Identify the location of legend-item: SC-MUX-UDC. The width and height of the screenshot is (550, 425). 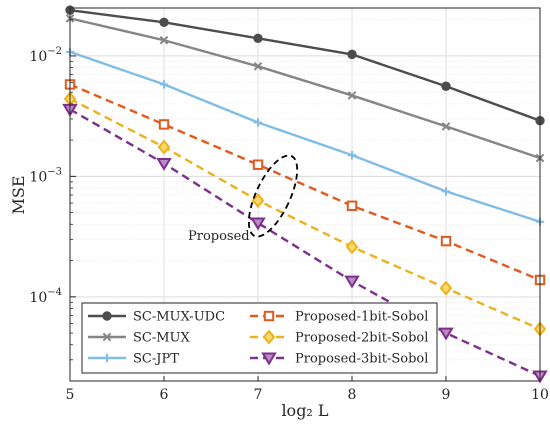
(156, 317).